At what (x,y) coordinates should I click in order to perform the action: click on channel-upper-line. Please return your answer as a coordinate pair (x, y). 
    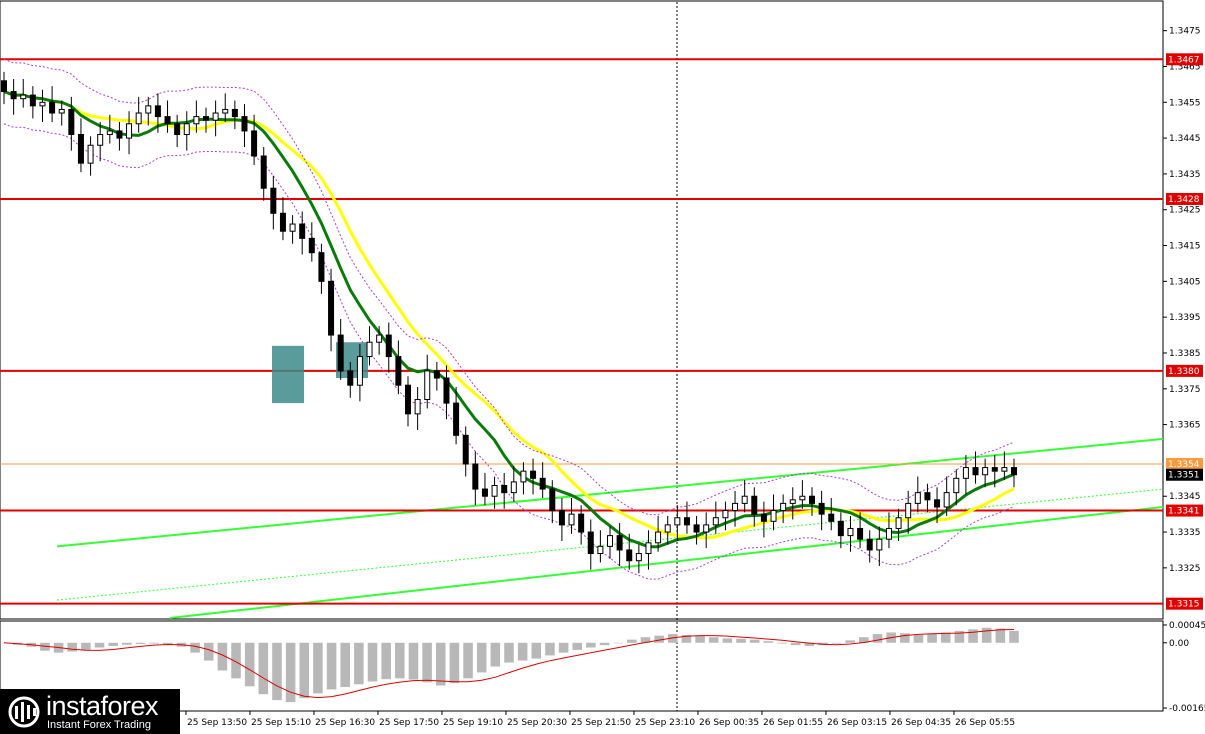
    Looking at the image, I should click on (610, 492).